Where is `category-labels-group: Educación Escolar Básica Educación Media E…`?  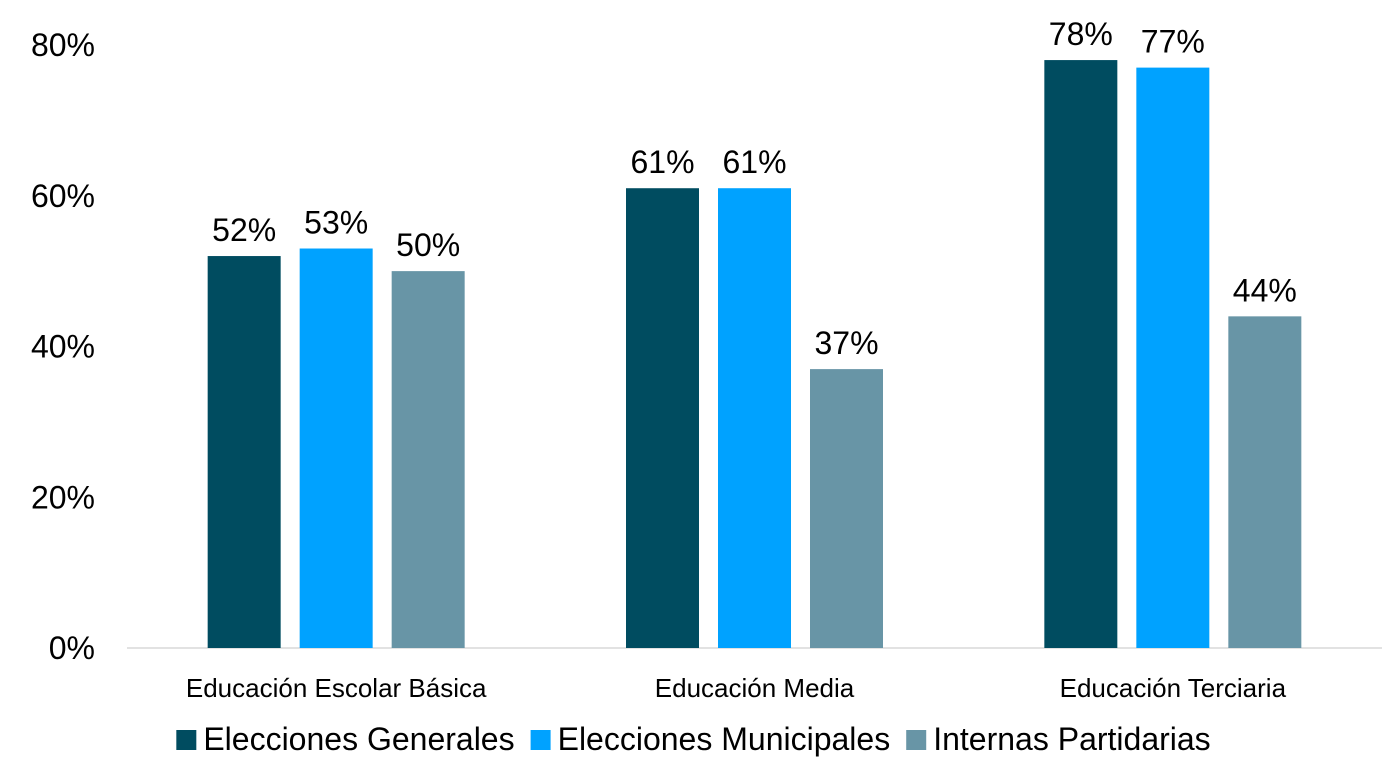 category-labels-group: Educación Escolar Básica Educación Media E… is located at coordinates (736, 688).